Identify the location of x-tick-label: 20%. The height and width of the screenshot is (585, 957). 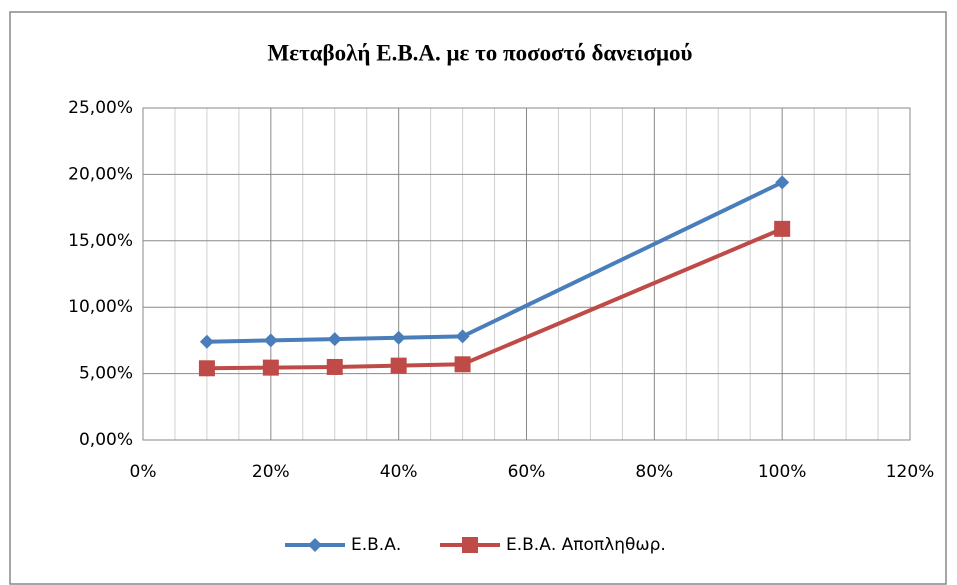
(271, 472).